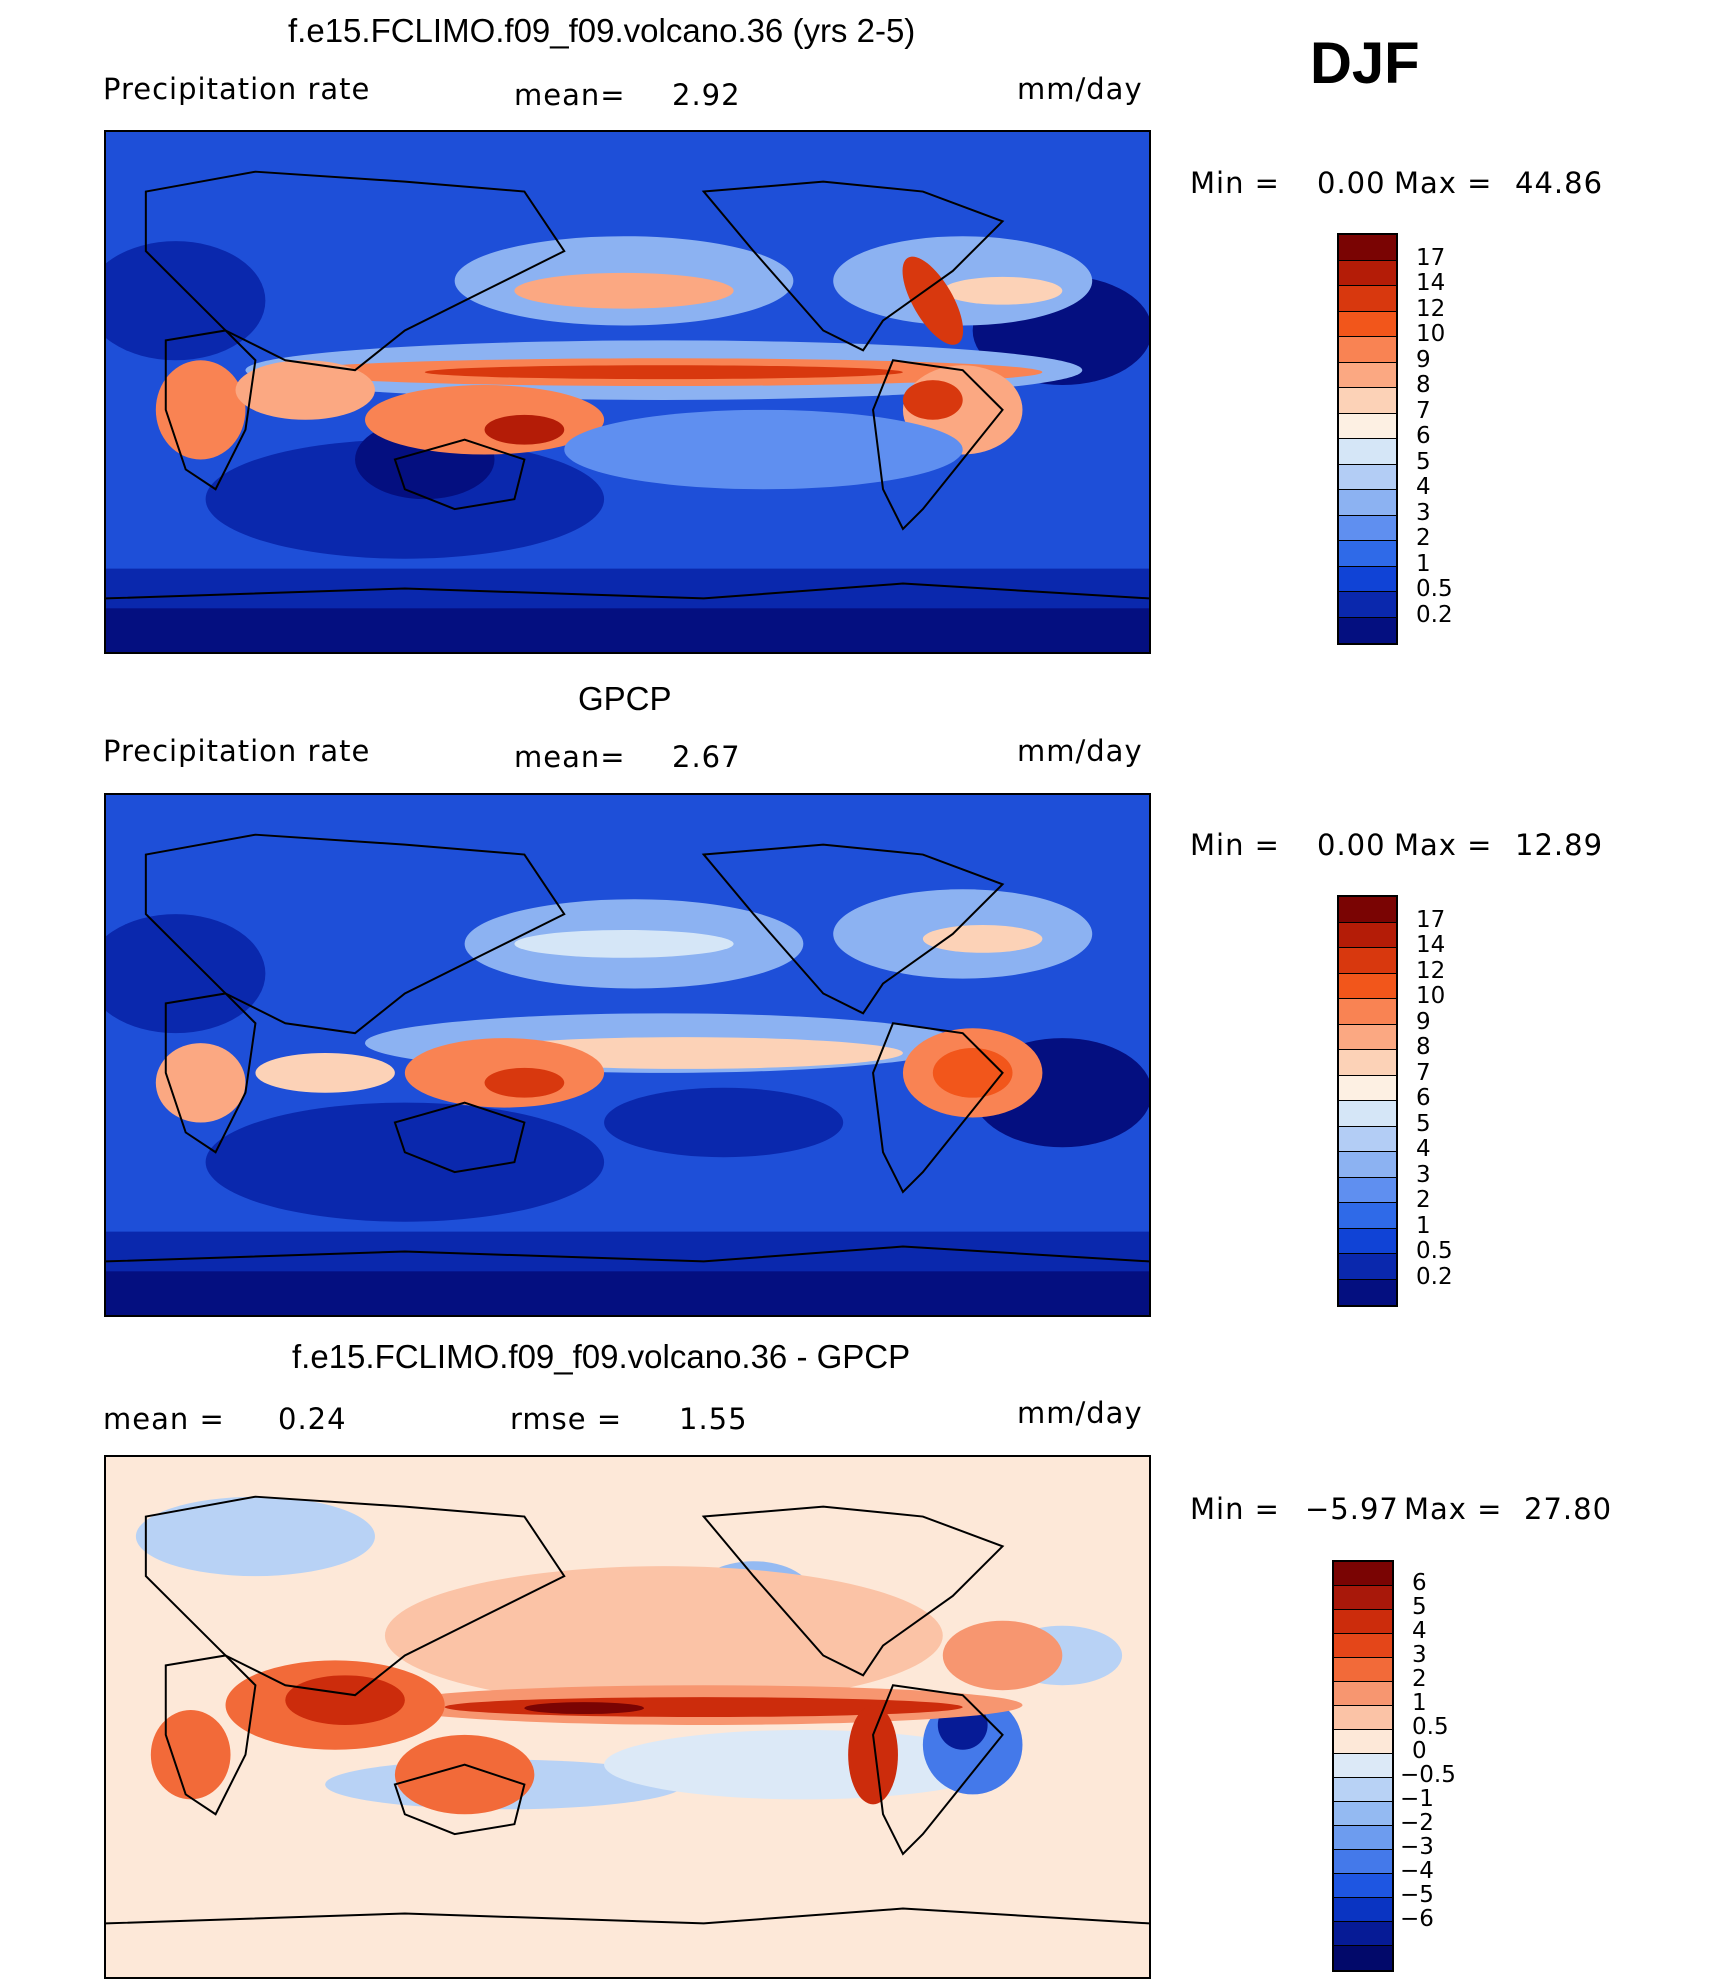 This screenshot has width=1710, height=1979. What do you see at coordinates (713, 1419) in the screenshot?
I see `panel3-rmse-value: 1.55` at bounding box center [713, 1419].